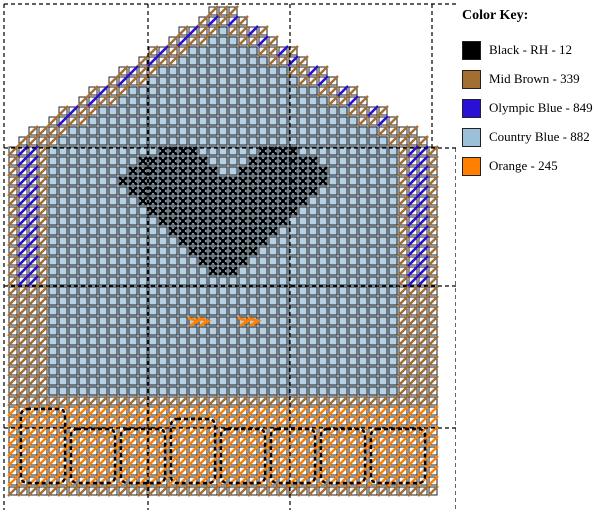  Describe the element at coordinates (495, 15) in the screenshot. I see `color-key-title: Color Key:` at that location.